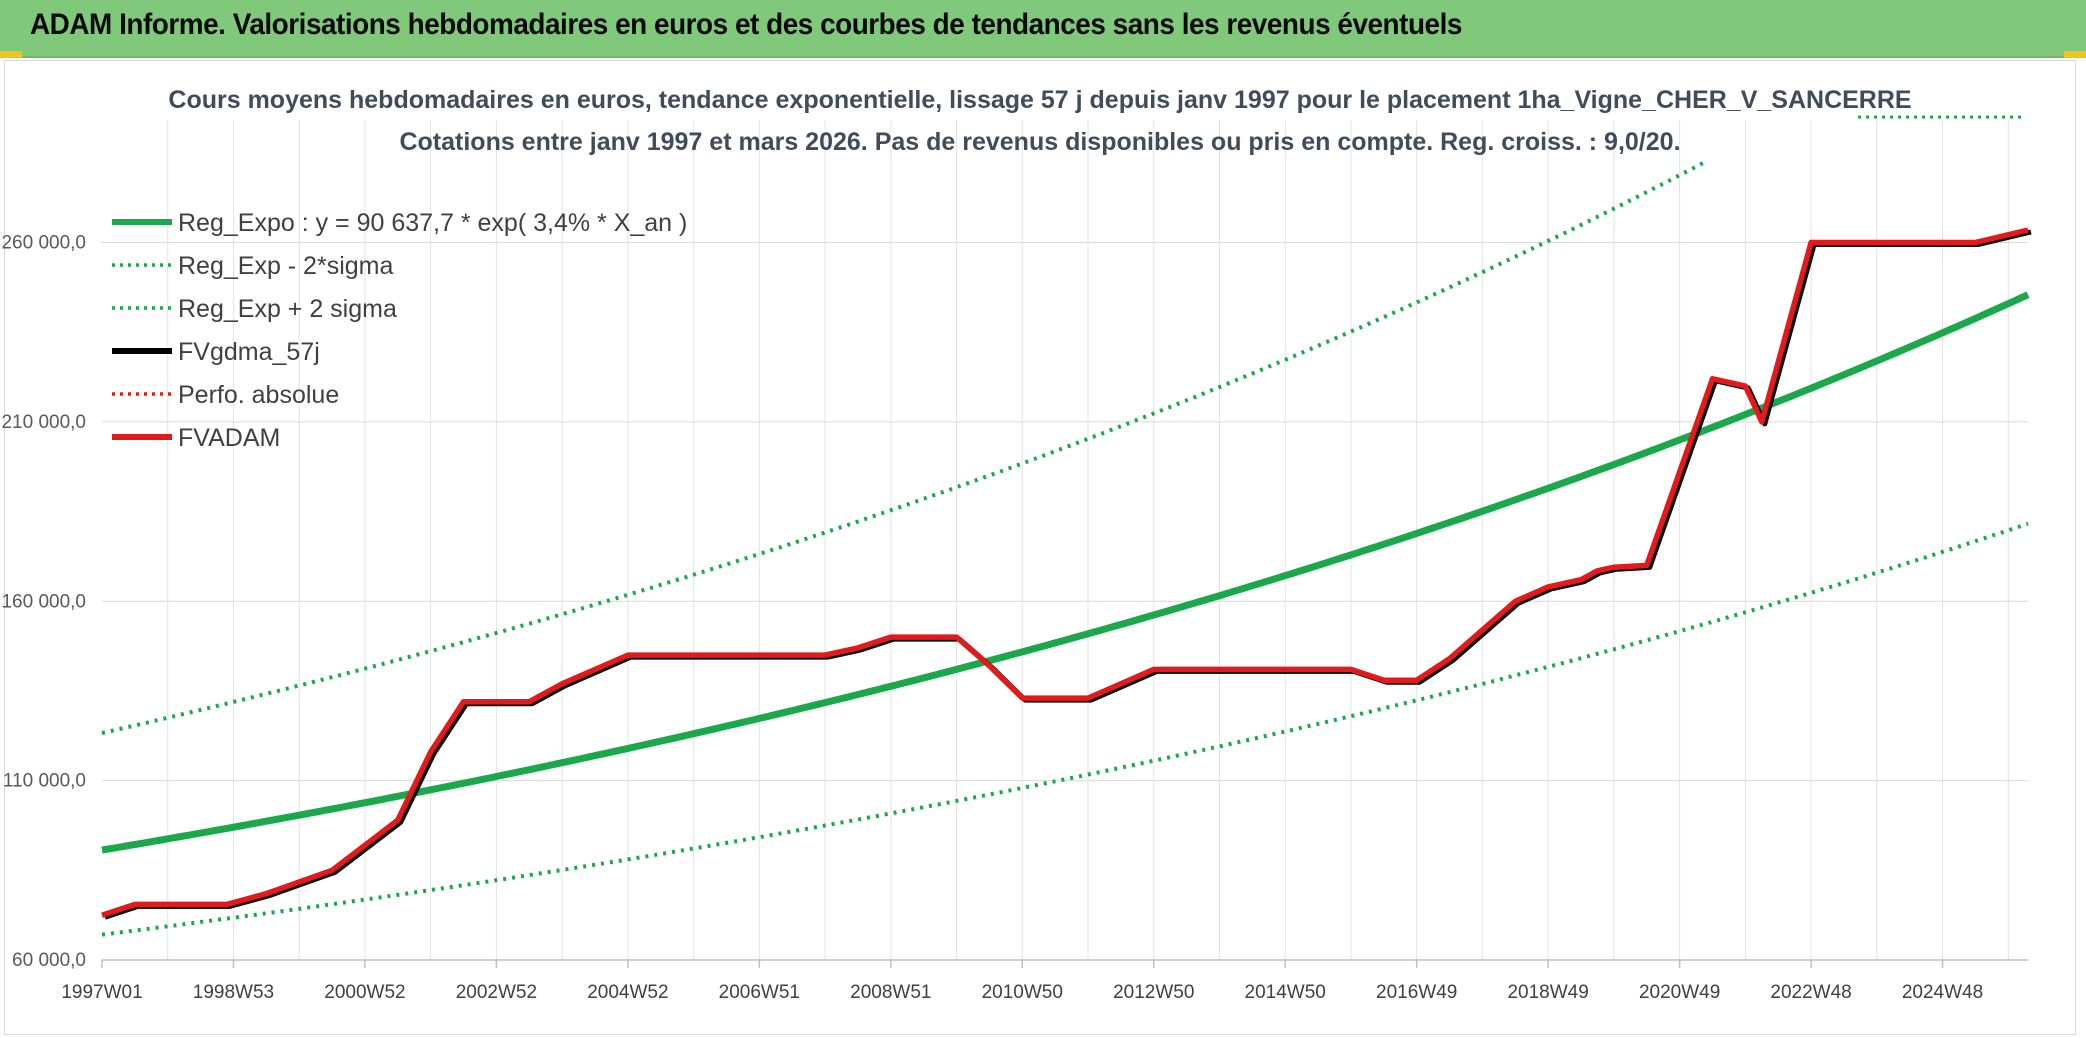 This screenshot has width=2086, height=1038. Describe the element at coordinates (11, 54) in the screenshot. I see `corner-accent-left` at that location.